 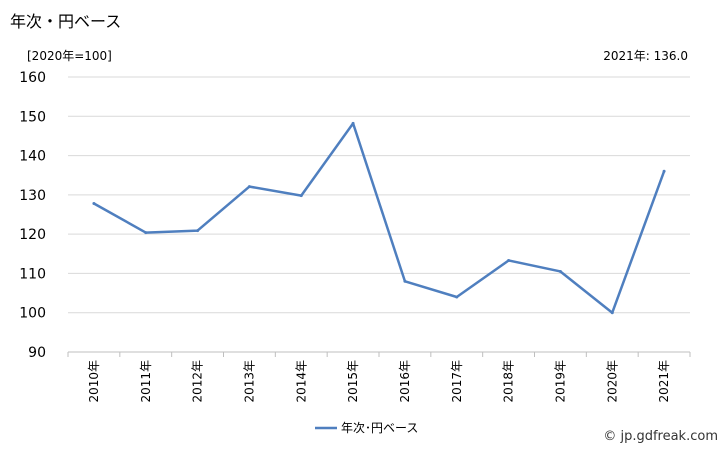 What do you see at coordinates (560, 381) in the screenshot?
I see `x-tick-label: 2019年` at bounding box center [560, 381].